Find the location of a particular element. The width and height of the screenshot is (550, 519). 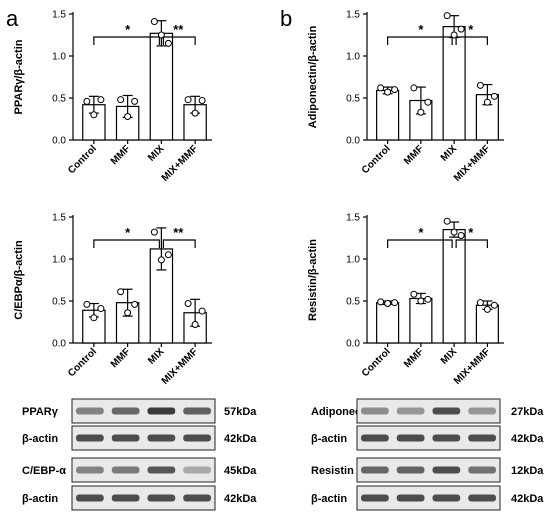

bar-MIX is located at coordinates (454, 83).